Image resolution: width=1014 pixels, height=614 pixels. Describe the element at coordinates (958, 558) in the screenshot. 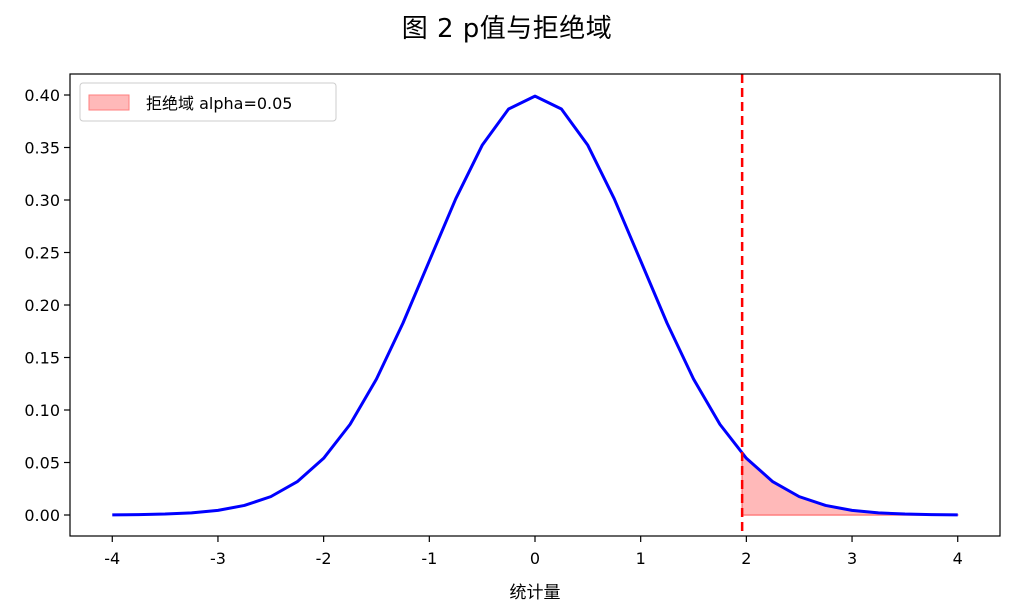

I see `x-tick-label: 4` at that location.